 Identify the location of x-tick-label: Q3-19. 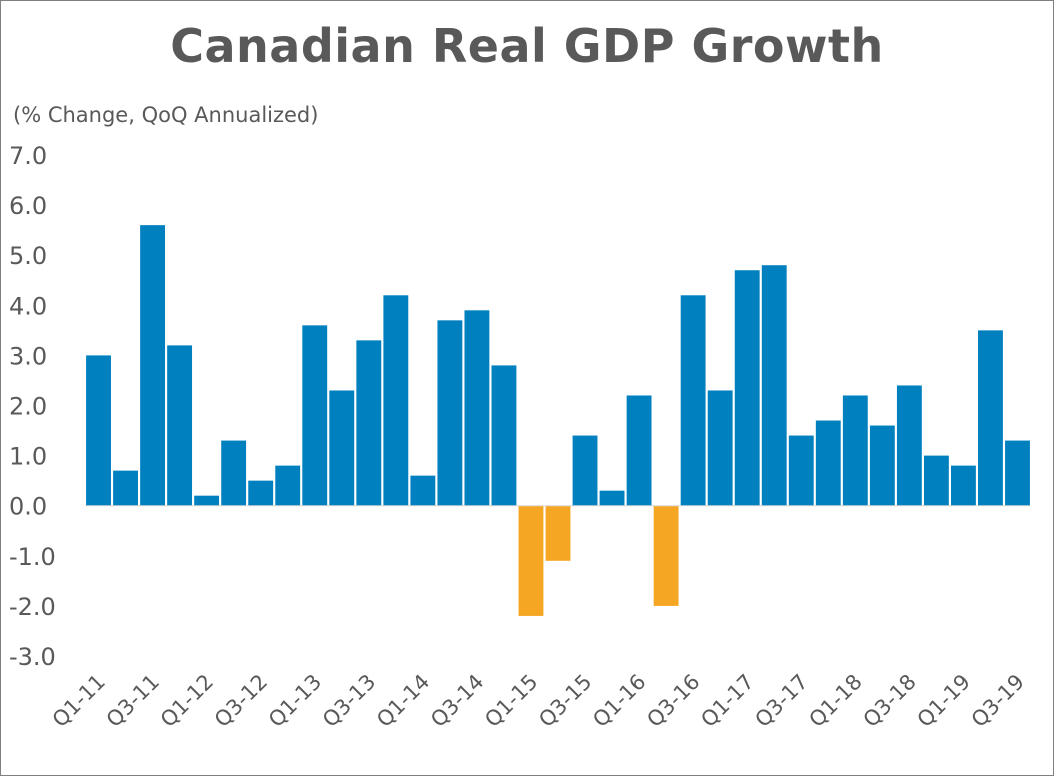
(998, 701).